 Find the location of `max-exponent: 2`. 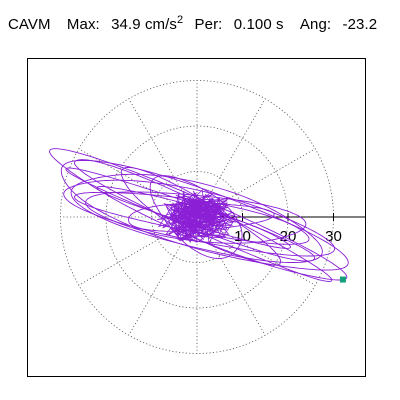

max-exponent: 2 is located at coordinates (180, 20).